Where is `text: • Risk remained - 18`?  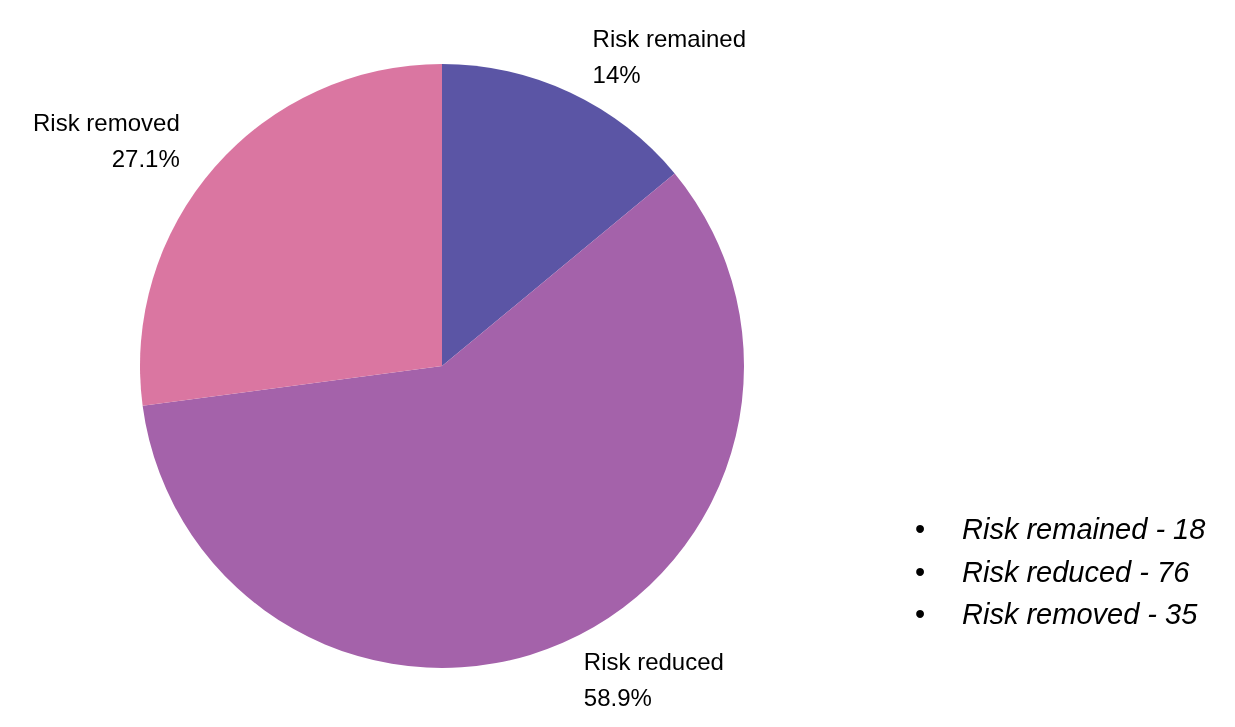
text: • Risk remained - 18 is located at coordinates (1060, 529).